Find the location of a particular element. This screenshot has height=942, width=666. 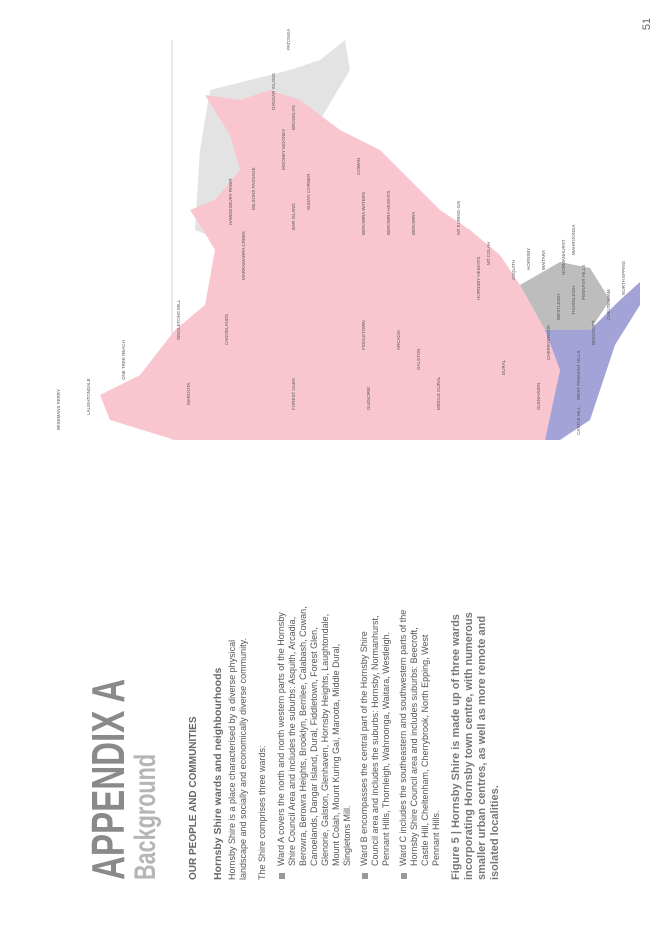

map-label: MT KURING-GAI is located at coordinates (458, 218).